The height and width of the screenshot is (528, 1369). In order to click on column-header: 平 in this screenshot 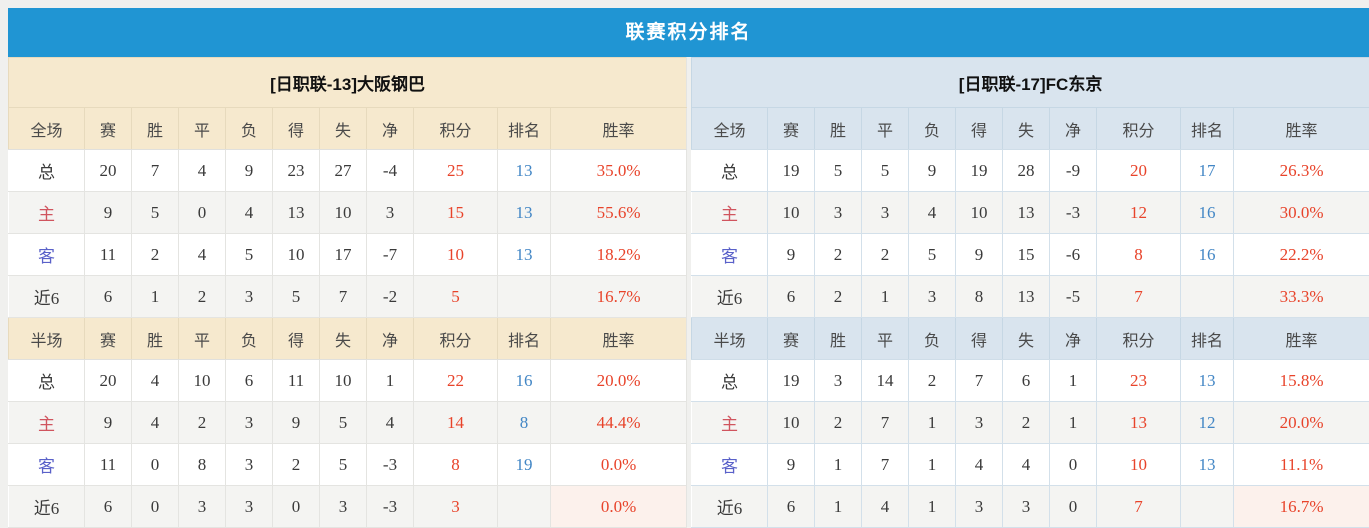, I will do `click(885, 339)`.